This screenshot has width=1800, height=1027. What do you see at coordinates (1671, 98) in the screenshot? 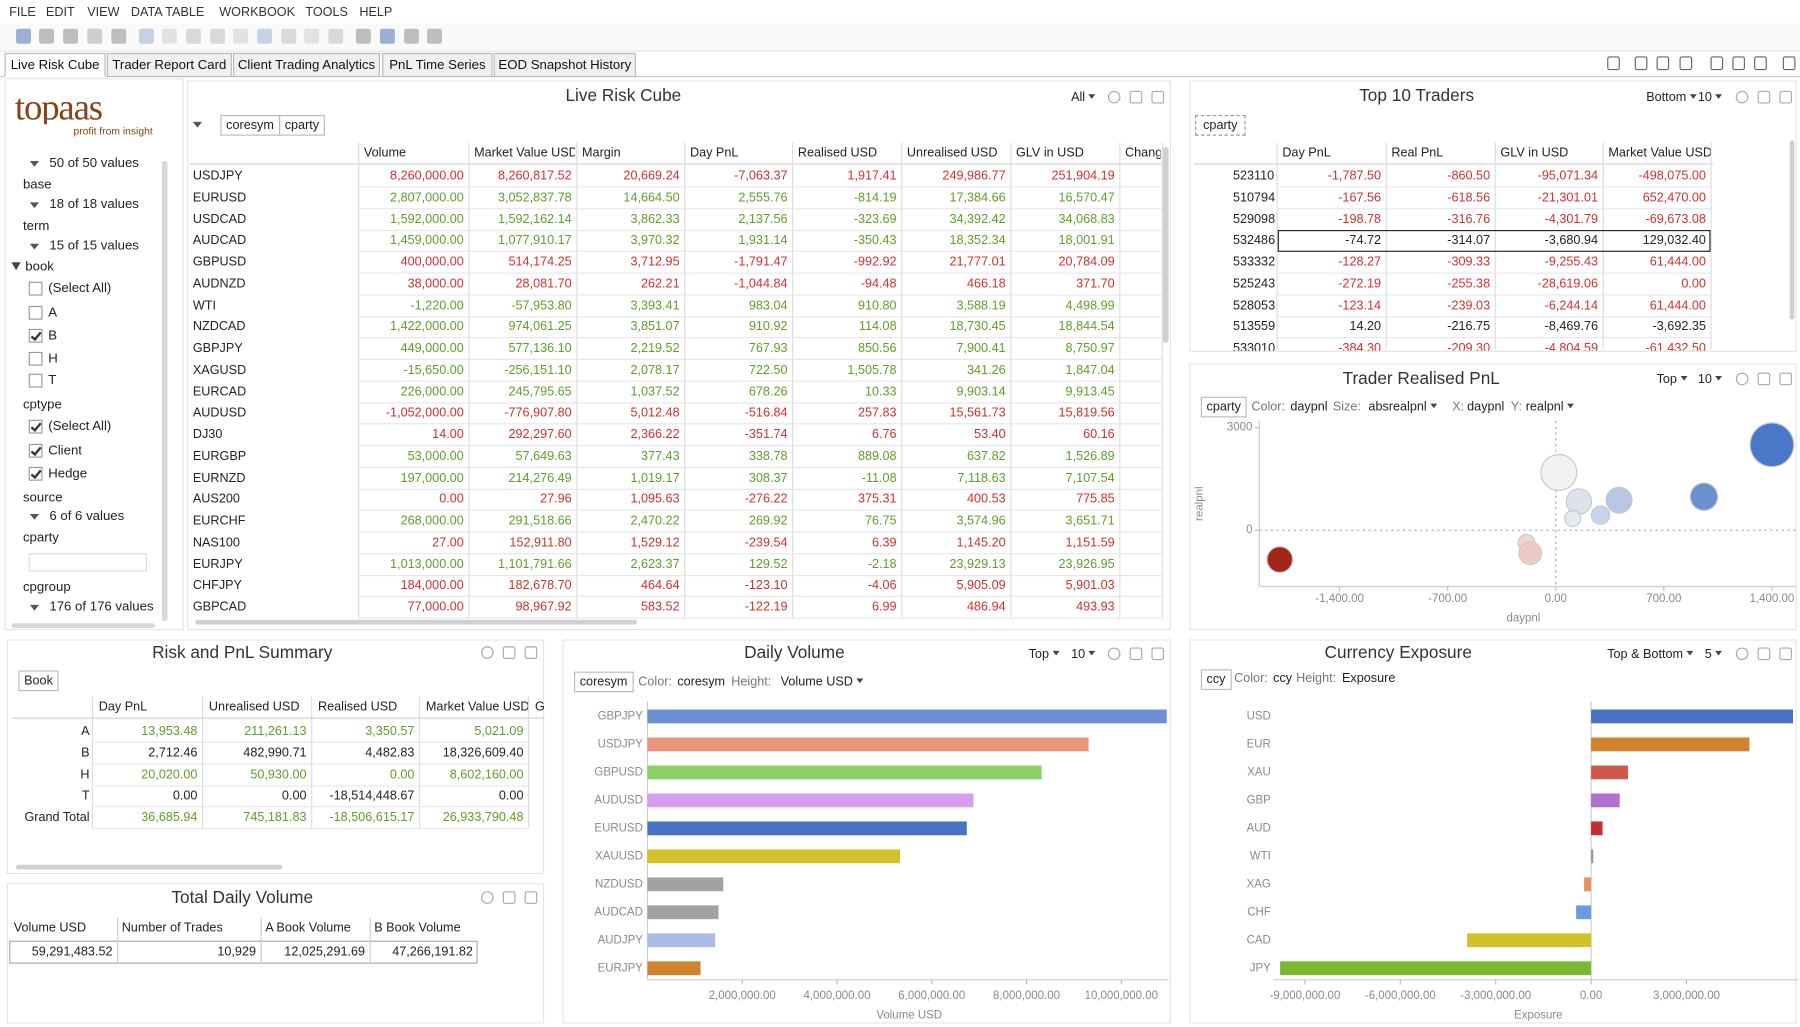
I see `dropdown: Bottom` at bounding box center [1671, 98].